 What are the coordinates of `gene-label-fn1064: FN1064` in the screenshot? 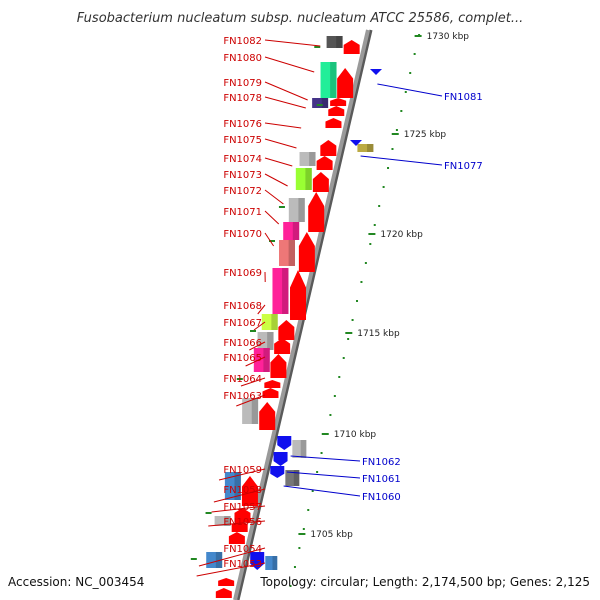 It's located at (242, 379).